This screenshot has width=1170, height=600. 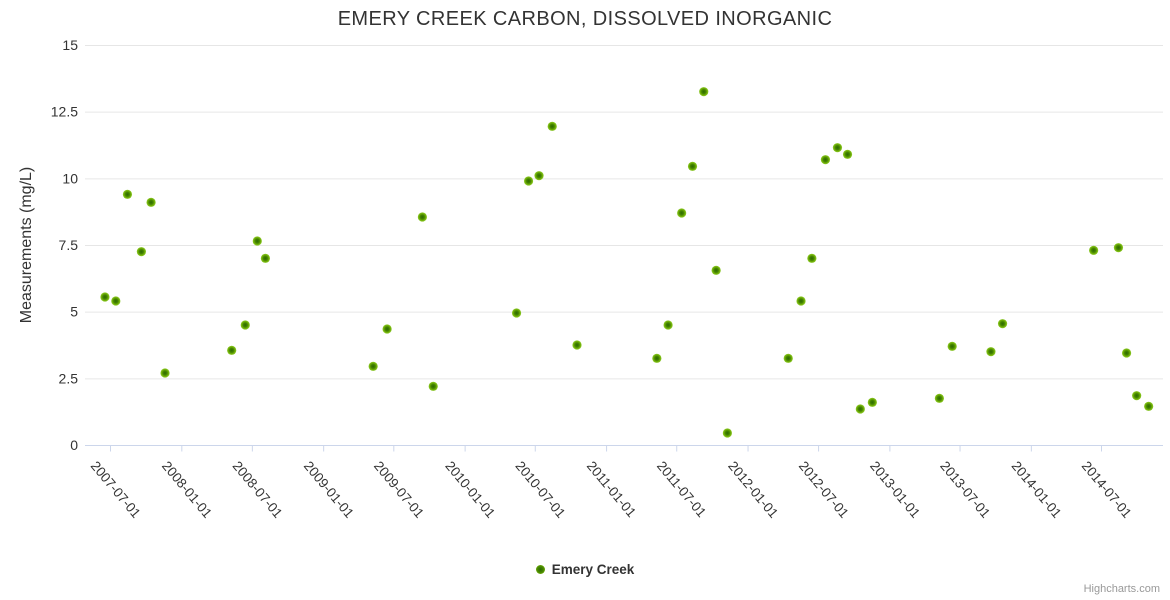 I want to click on x-axis-tick-label: 2013-07-01, so click(x=965, y=489).